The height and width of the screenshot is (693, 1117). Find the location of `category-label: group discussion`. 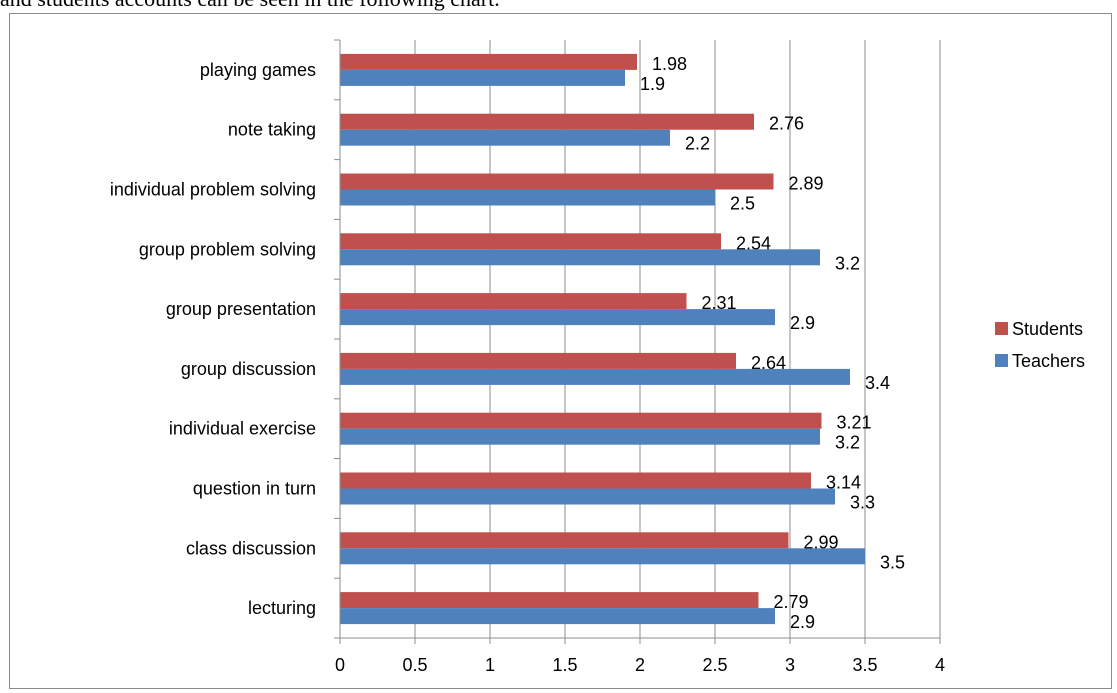

category-label: group discussion is located at coordinates (248, 369).